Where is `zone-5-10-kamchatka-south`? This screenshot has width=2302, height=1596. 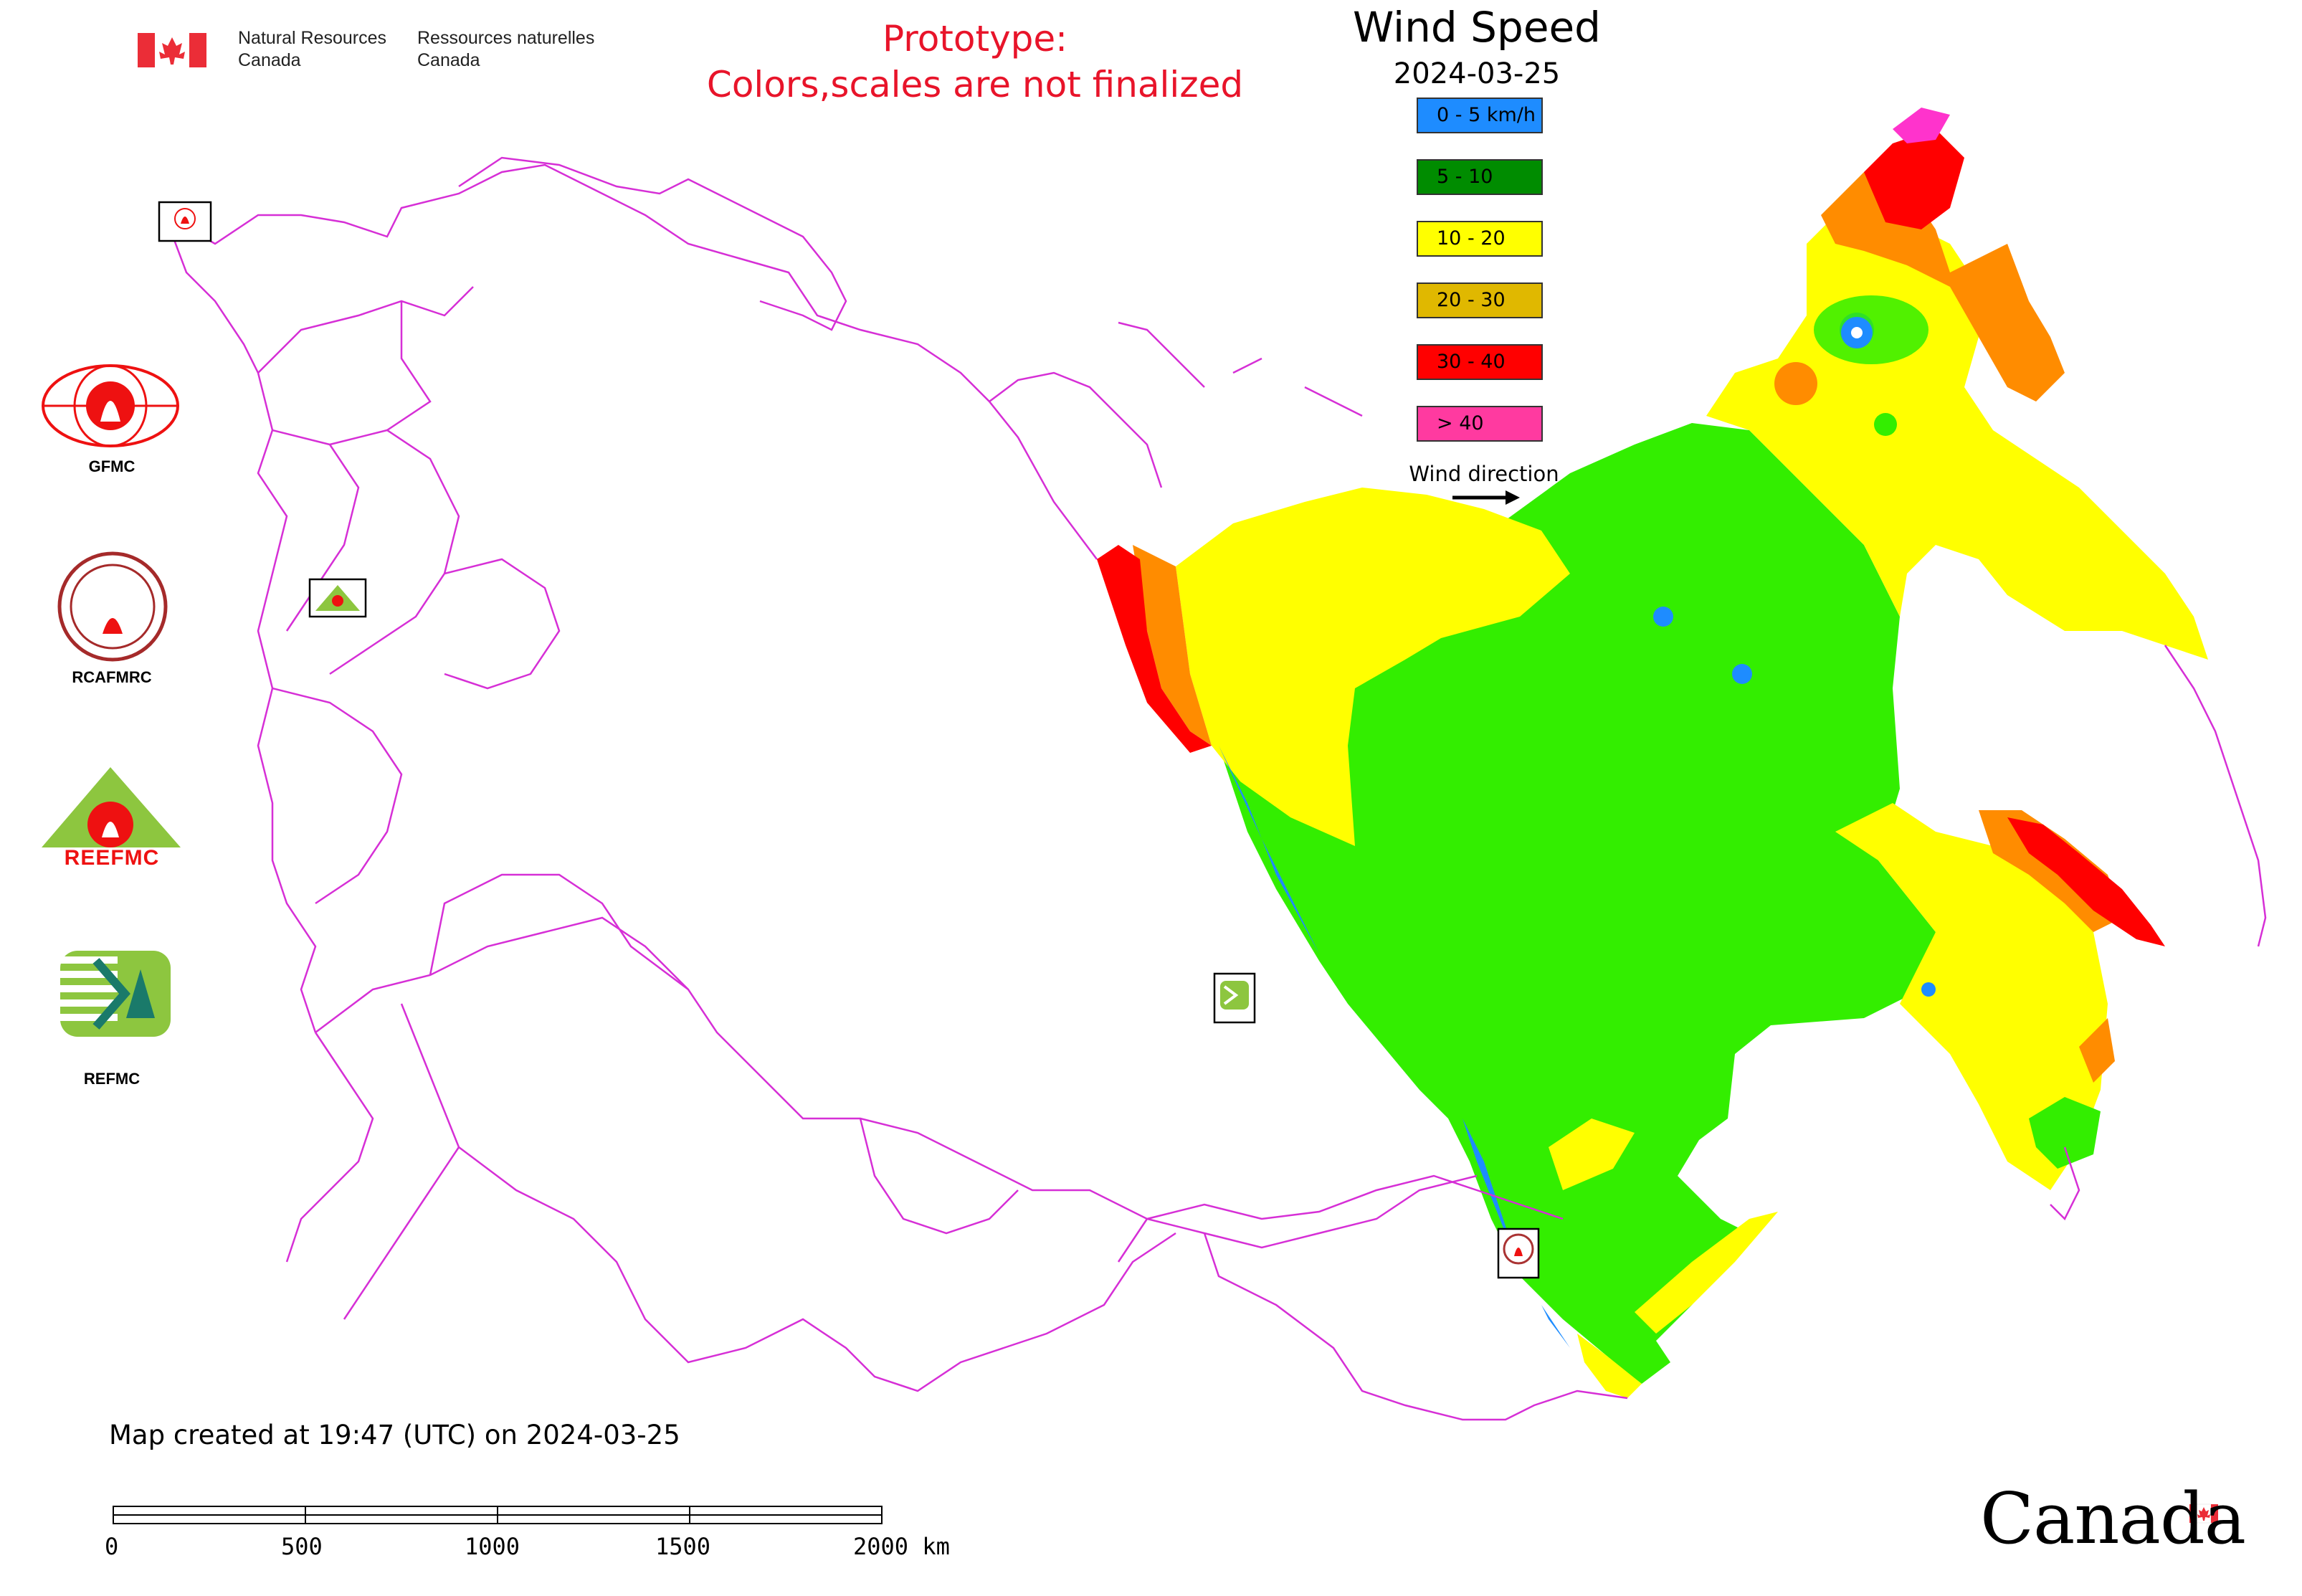 zone-5-10-kamchatka-south is located at coordinates (2065, 1133).